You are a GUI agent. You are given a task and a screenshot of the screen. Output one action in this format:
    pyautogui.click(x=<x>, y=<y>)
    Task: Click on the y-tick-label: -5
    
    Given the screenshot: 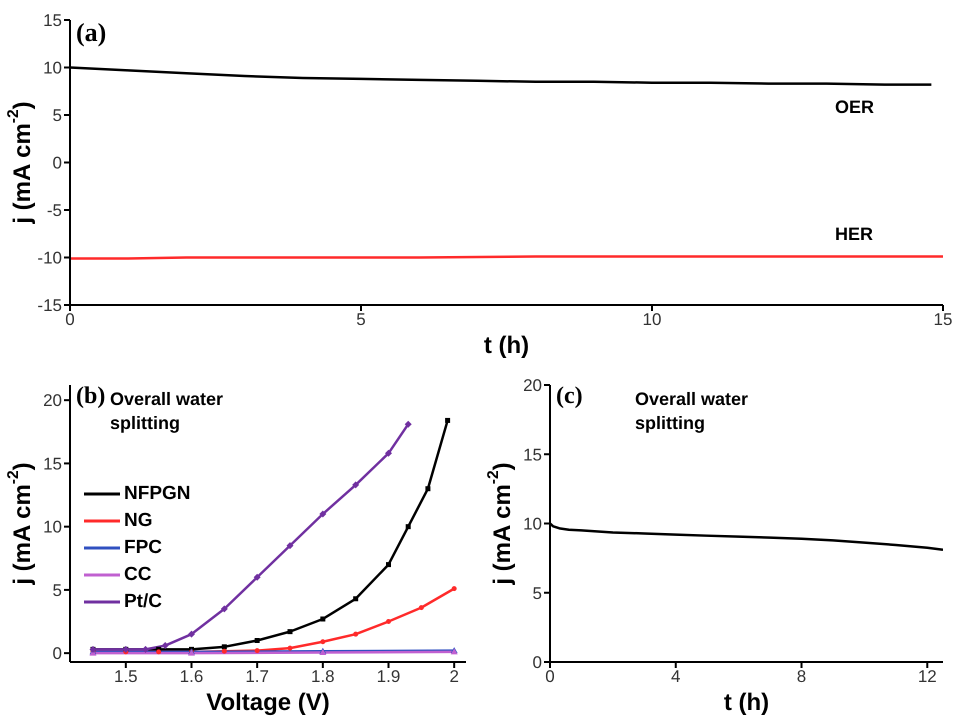 What is the action you would take?
    pyautogui.click(x=54, y=210)
    